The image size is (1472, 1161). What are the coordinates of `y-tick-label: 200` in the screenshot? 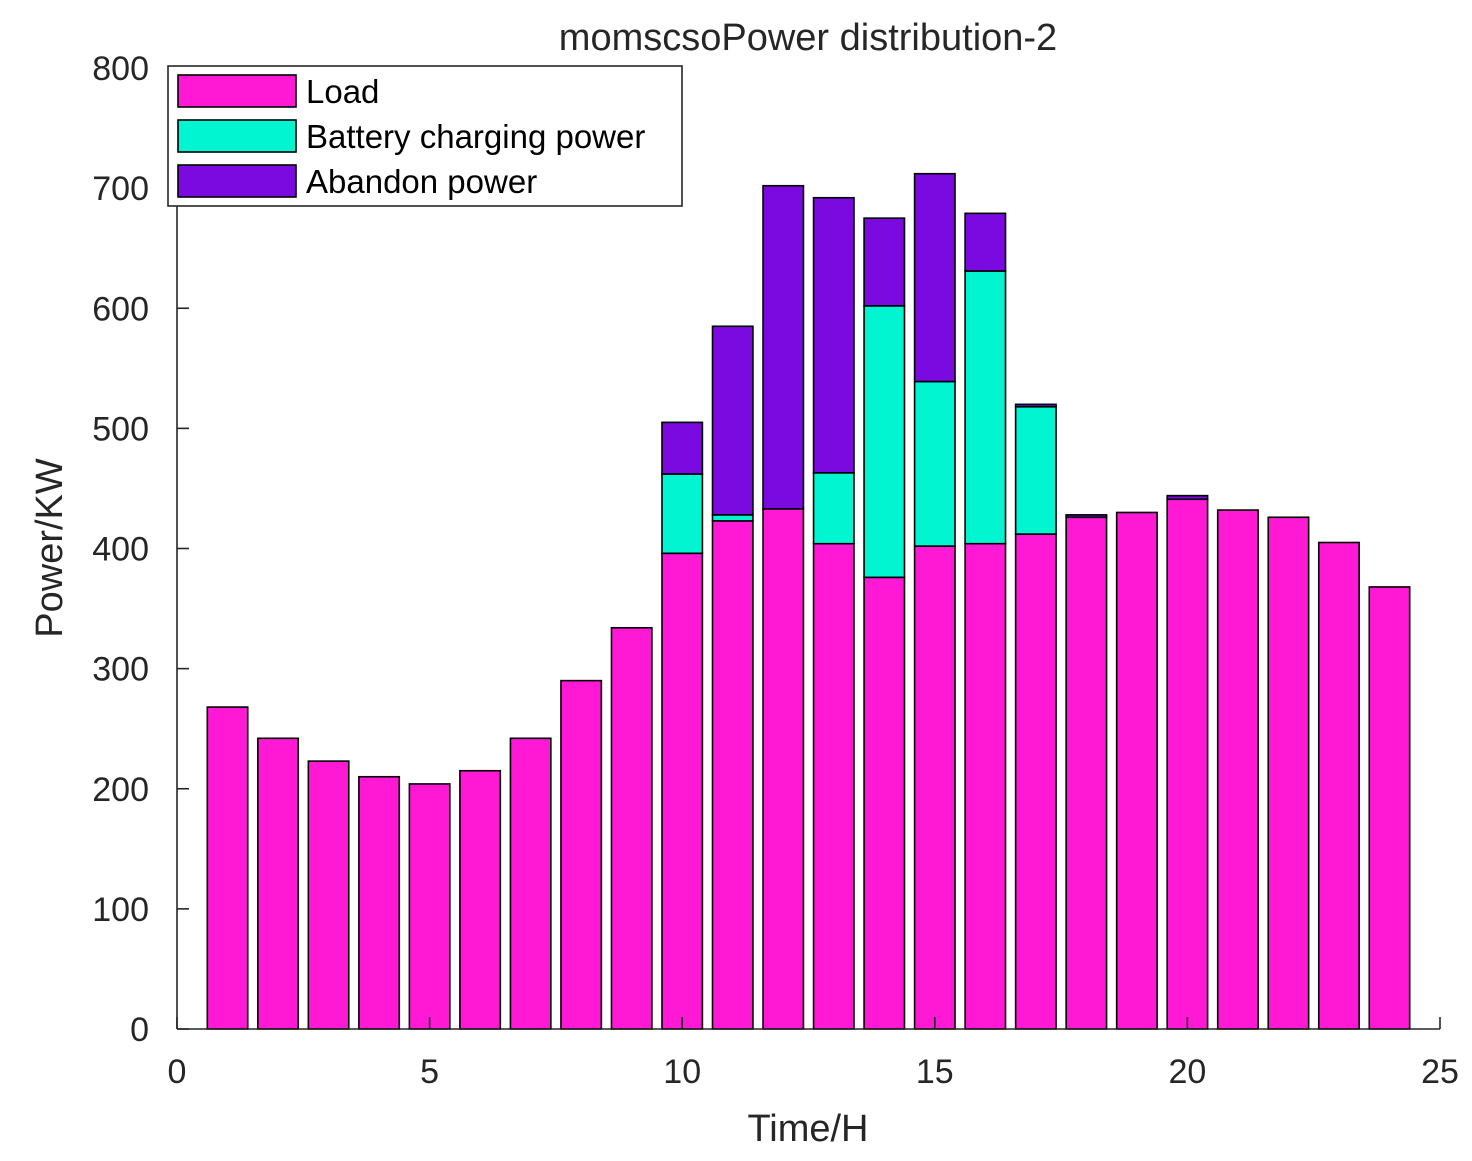 It's located at (120, 790).